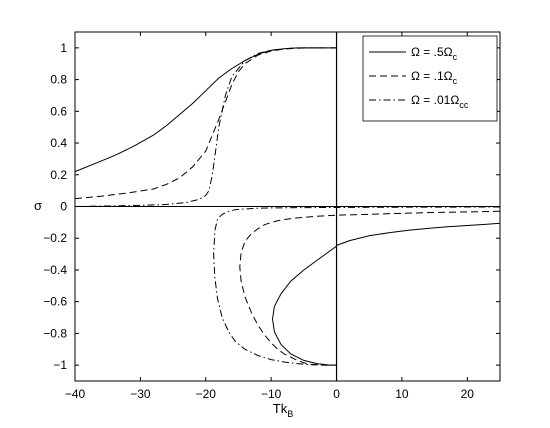  Describe the element at coordinates (63, 48) in the screenshot. I see `y-tick-label: 1` at that location.